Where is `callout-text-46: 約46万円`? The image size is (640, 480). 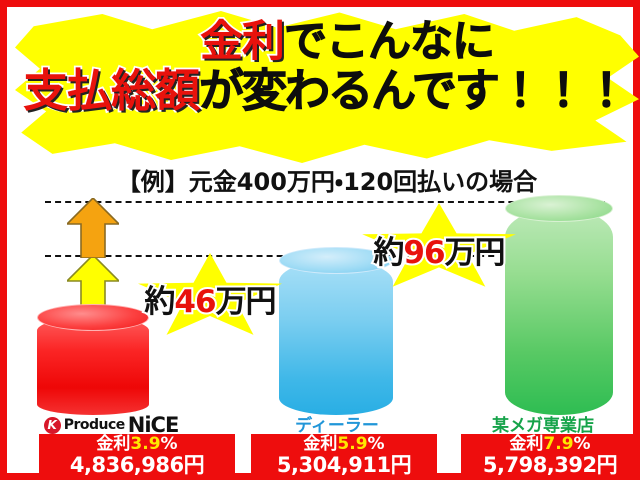 callout-text-46: 約46万円 is located at coordinates (210, 299).